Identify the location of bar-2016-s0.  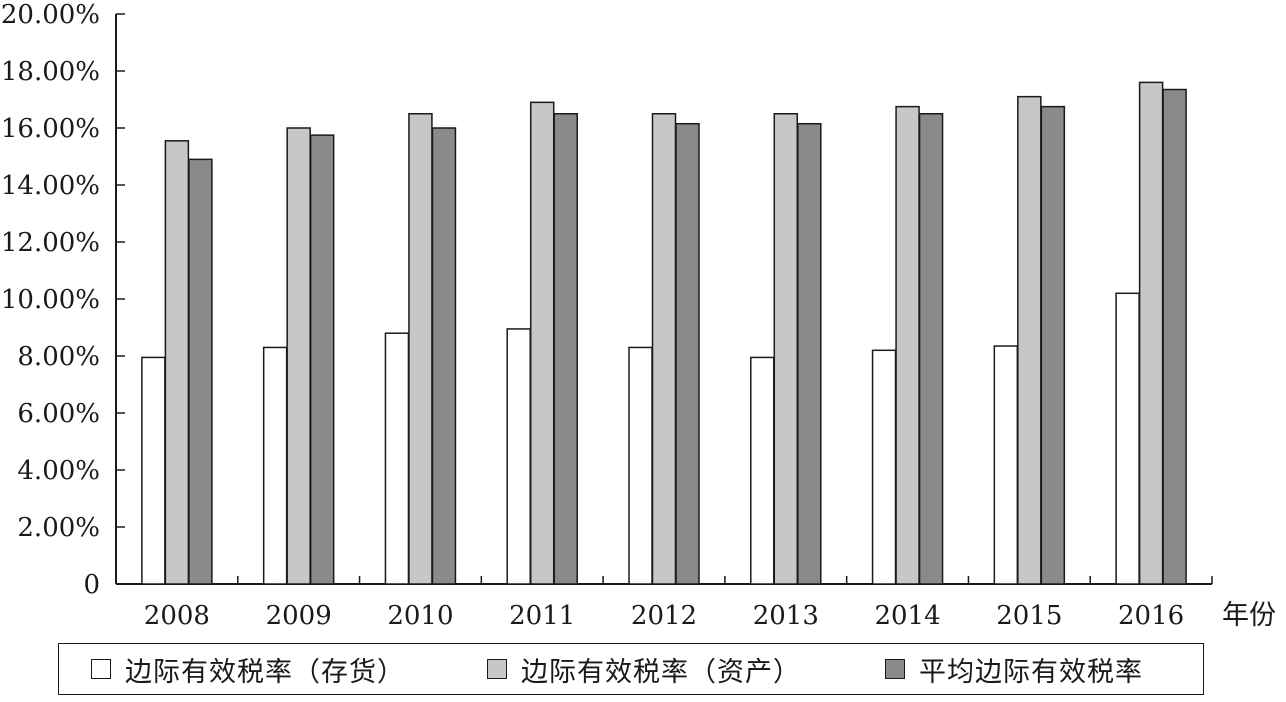
(1127, 438).